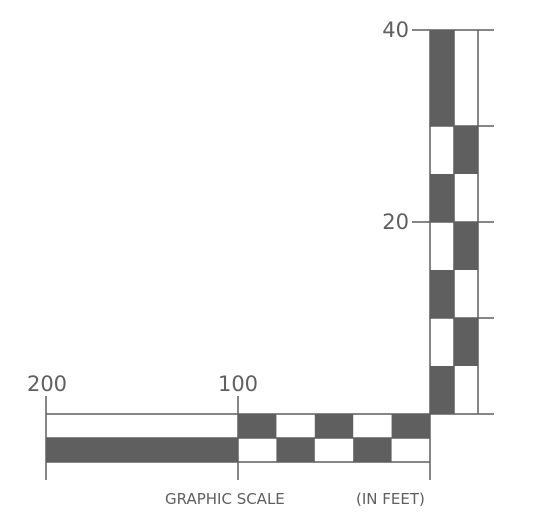 The height and width of the screenshot is (522, 553). What do you see at coordinates (225, 499) in the screenshot?
I see `scale-caption: GRAPHIC SCALE` at bounding box center [225, 499].